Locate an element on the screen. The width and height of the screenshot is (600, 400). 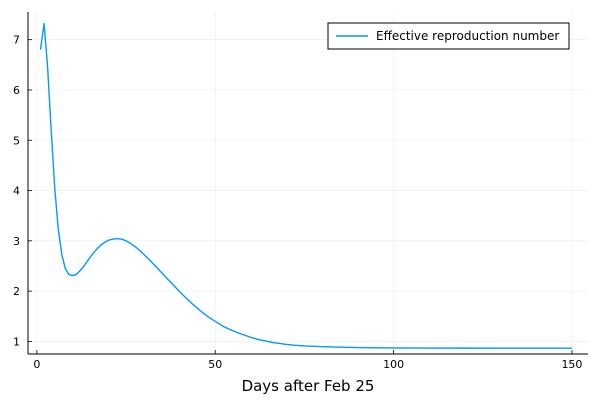
legend-box is located at coordinates (448, 36).